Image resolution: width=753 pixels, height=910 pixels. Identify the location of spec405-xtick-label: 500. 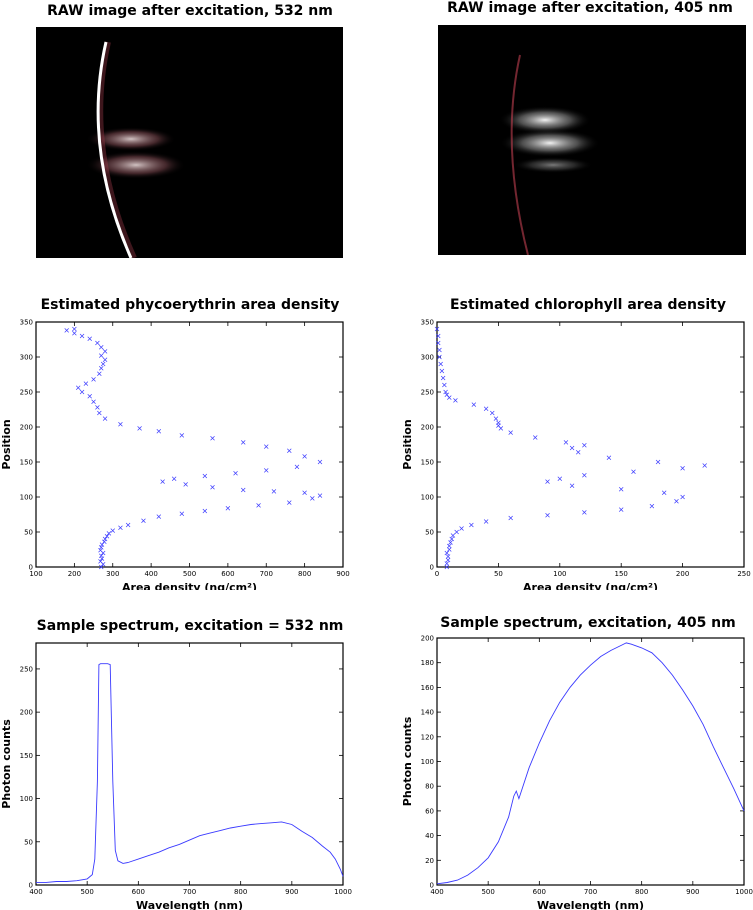
(487, 892).